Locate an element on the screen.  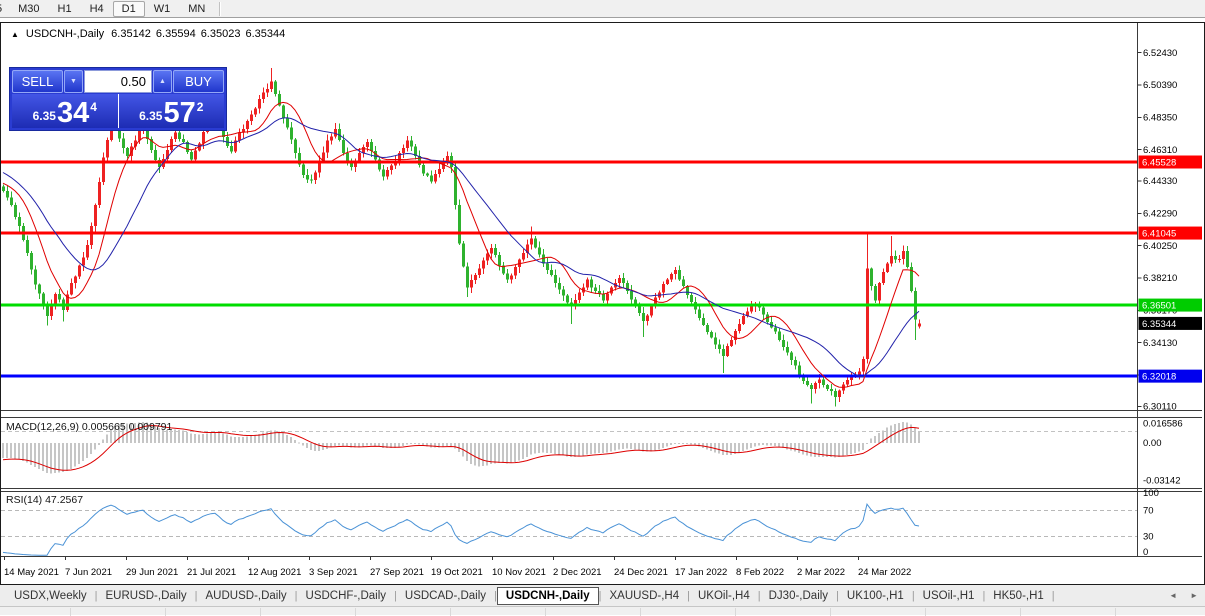
tabs-scroll-right-icon: ► is located at coordinates (1194, 595).